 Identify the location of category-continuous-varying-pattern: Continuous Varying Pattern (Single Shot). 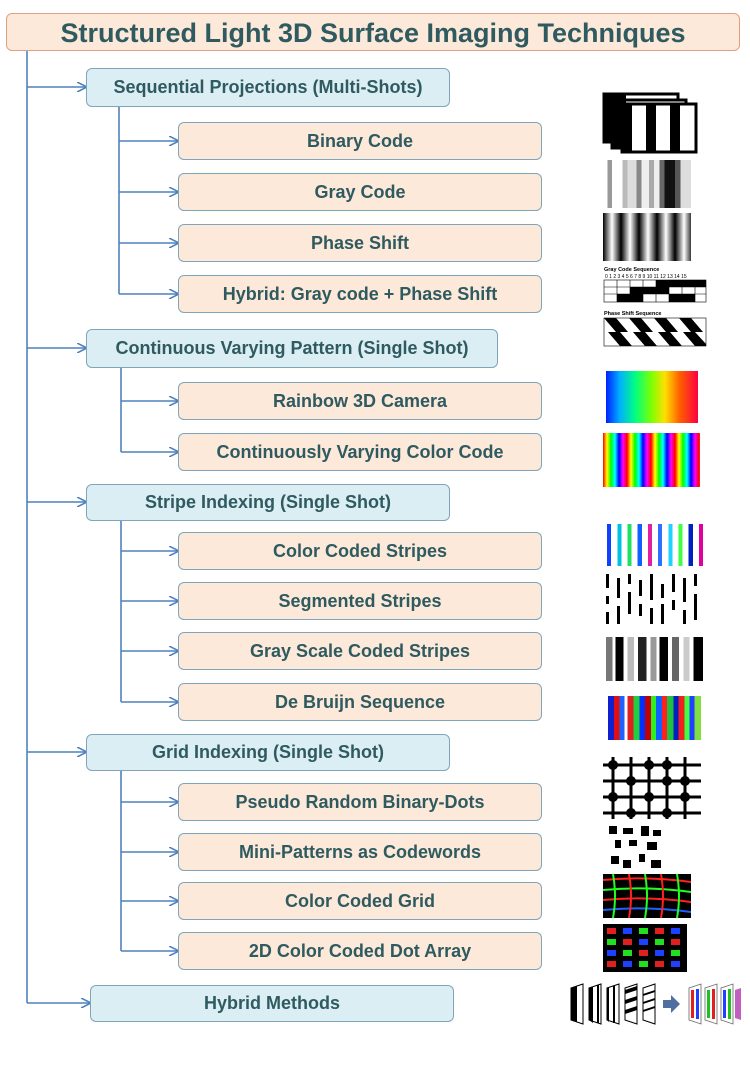
(292, 348).